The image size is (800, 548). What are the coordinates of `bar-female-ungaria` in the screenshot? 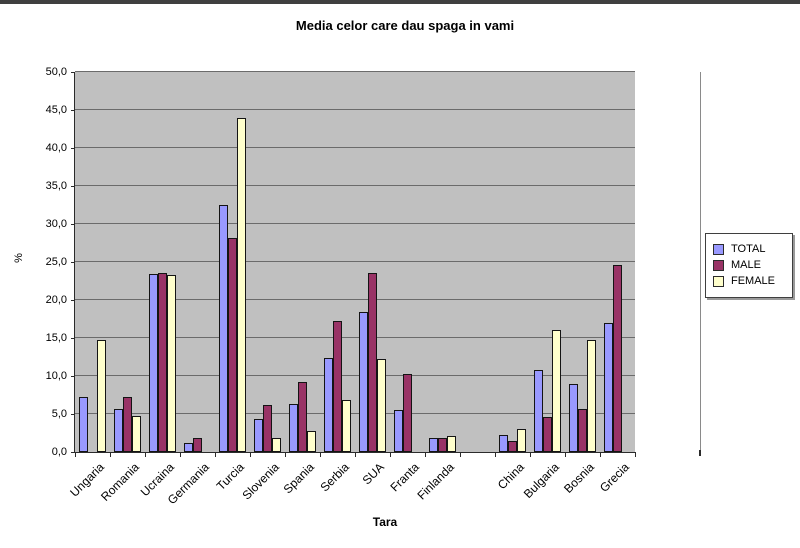 It's located at (101, 396).